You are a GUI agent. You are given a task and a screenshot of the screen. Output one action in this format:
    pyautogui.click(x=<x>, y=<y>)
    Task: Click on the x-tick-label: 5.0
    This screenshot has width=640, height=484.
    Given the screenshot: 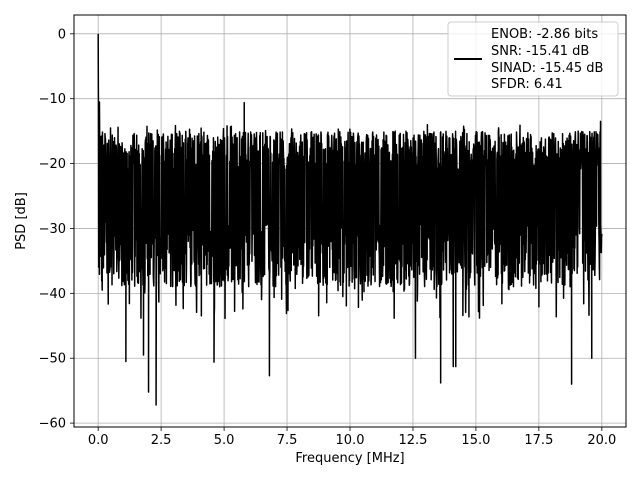 What is the action you would take?
    pyautogui.click(x=224, y=440)
    